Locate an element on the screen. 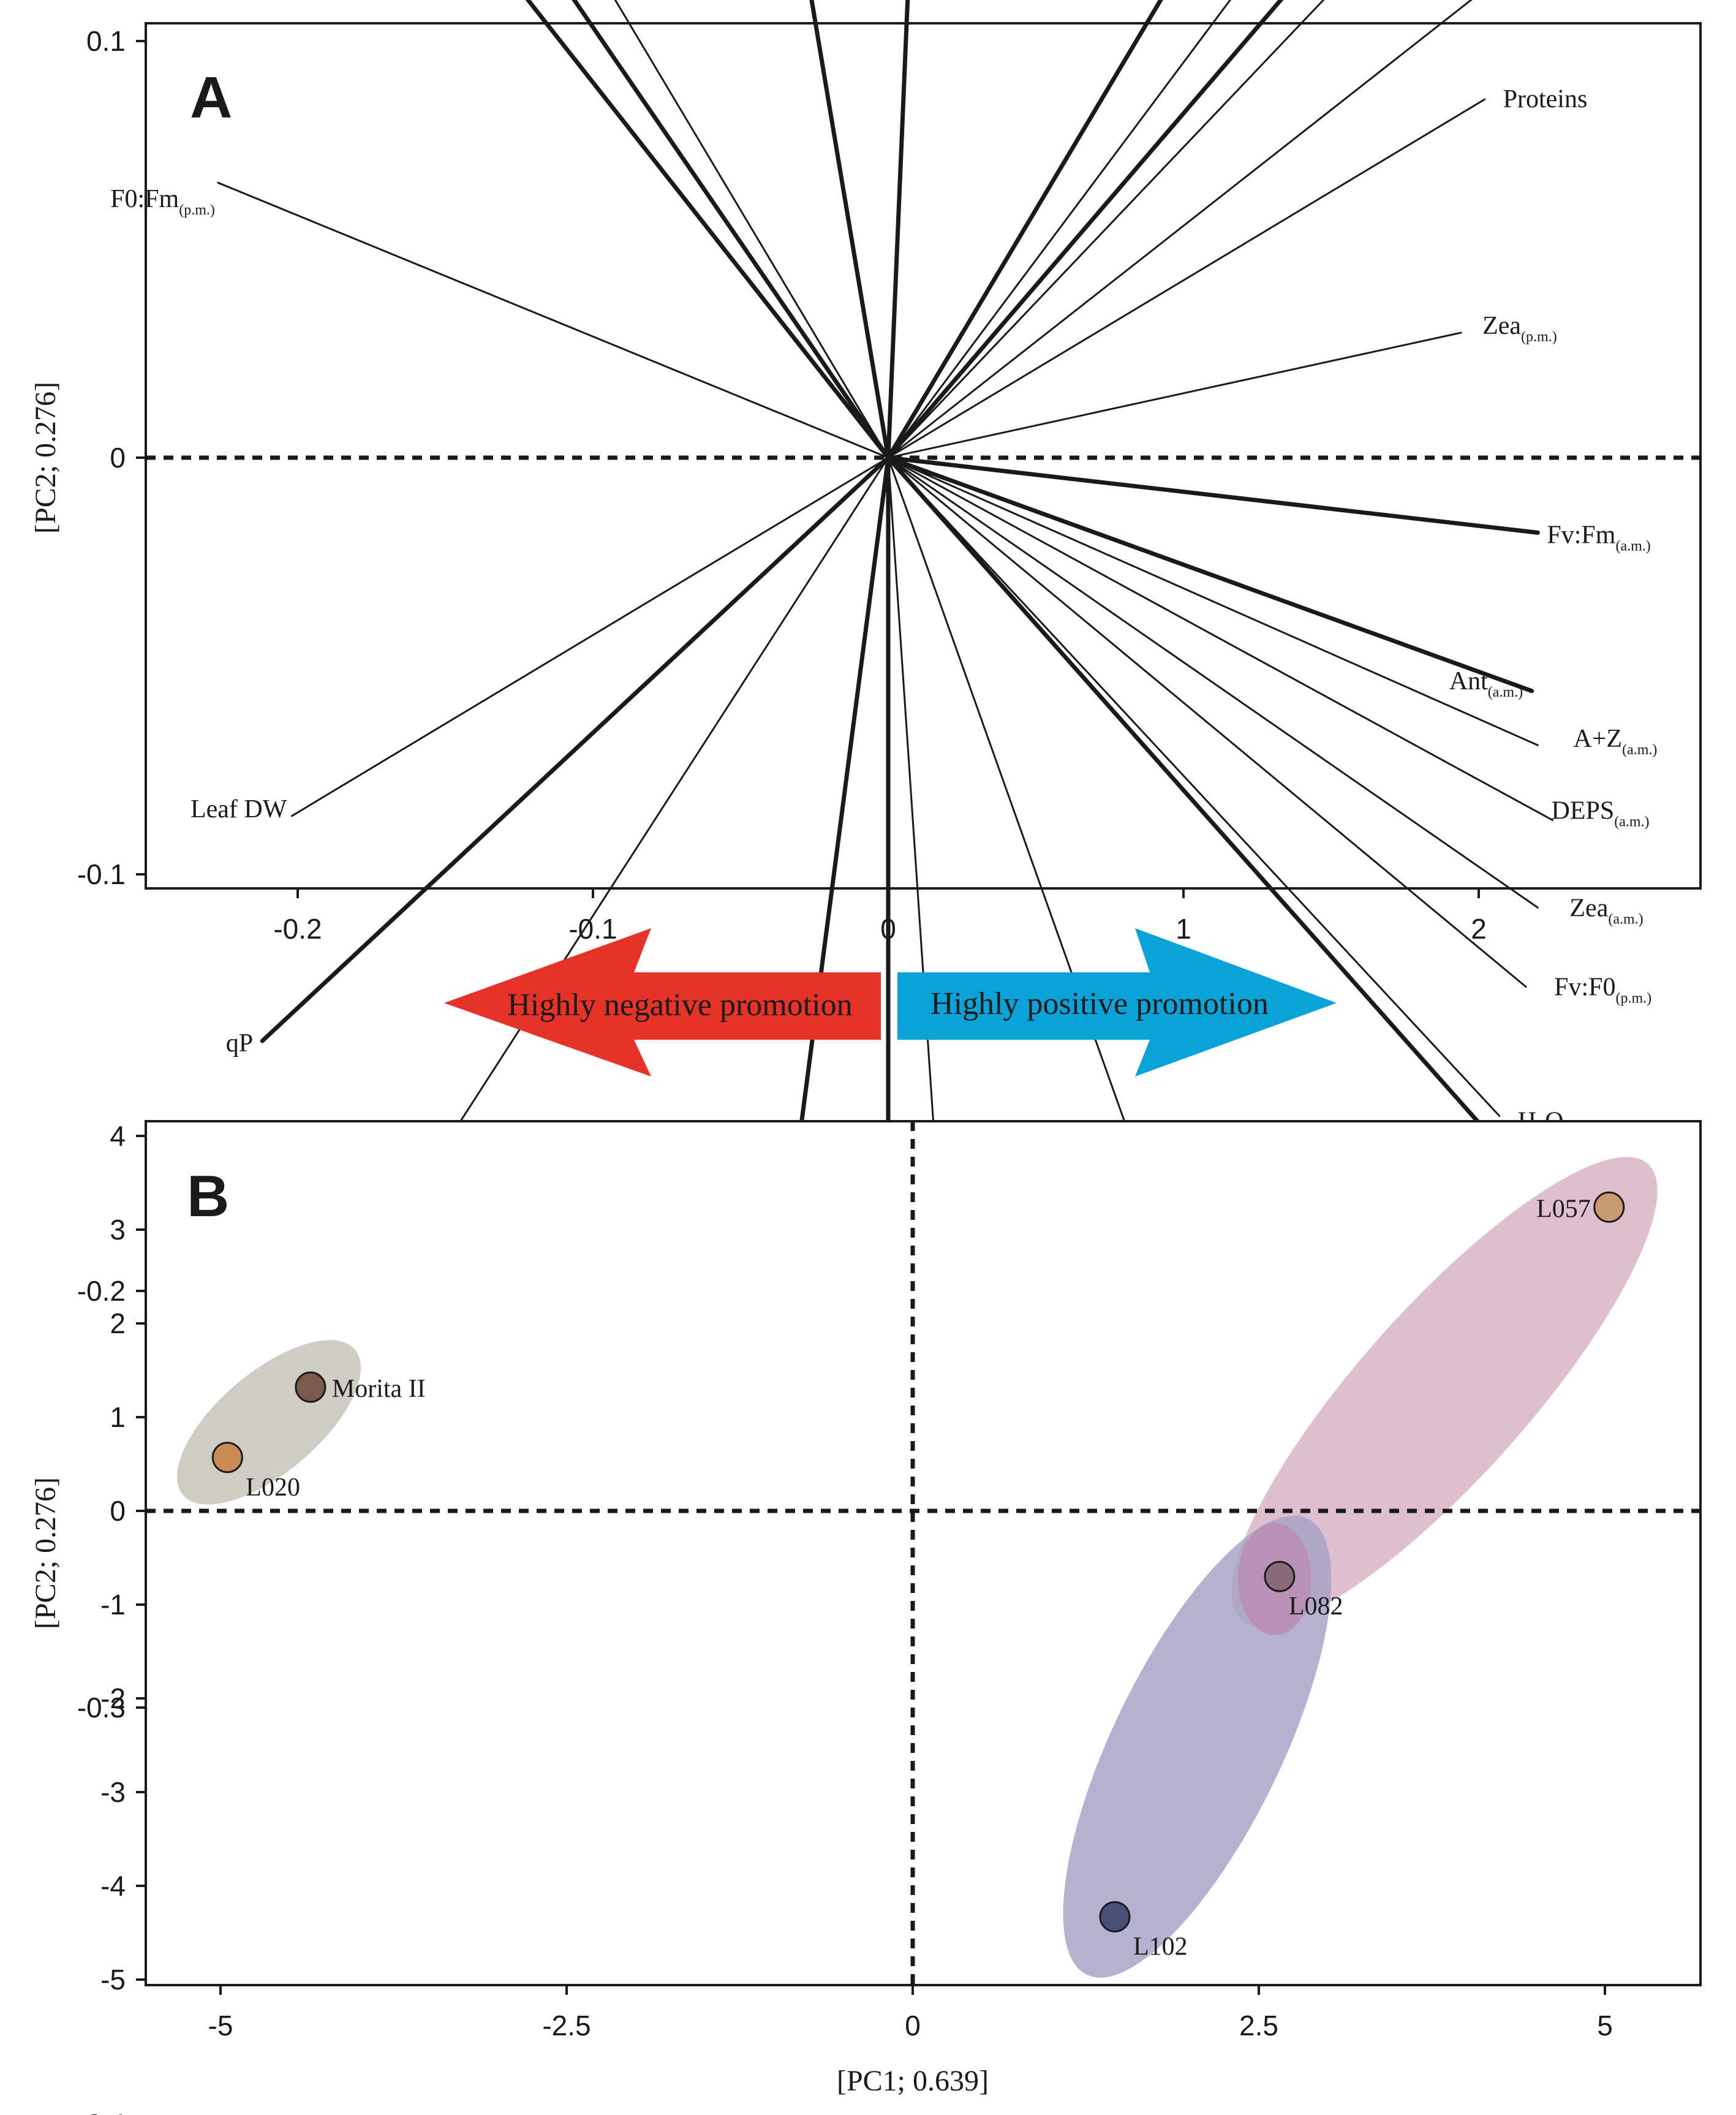 This screenshot has width=1736, height=2115. panel-a-y-tick-label: -0.3 is located at coordinates (101, 1707).